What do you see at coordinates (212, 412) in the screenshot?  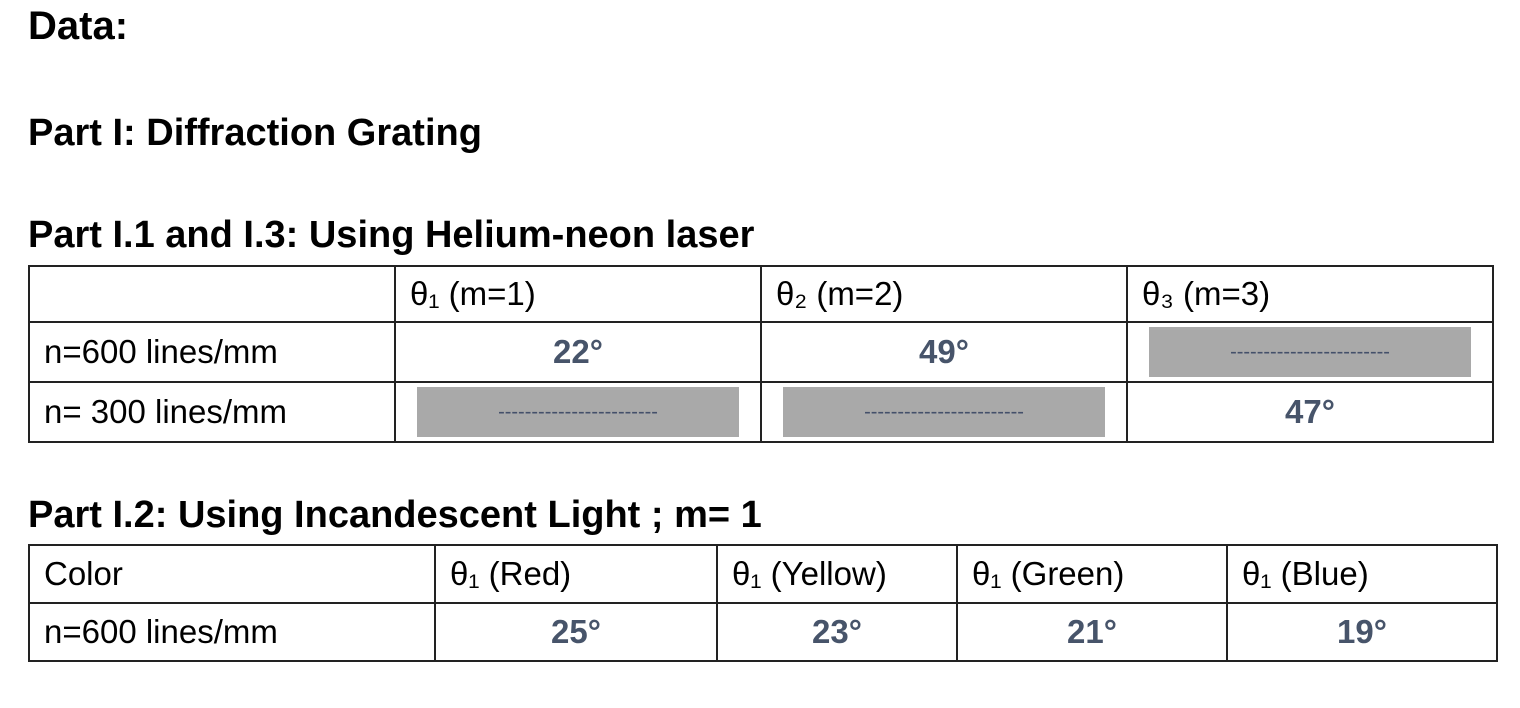 I see `row-label-300: n= 300 lines/mm` at bounding box center [212, 412].